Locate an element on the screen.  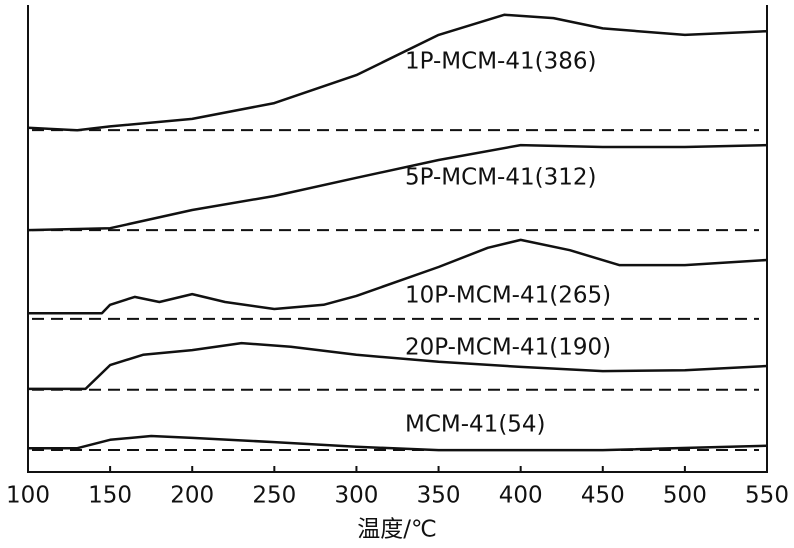
x-tick-label: 150 is located at coordinates (110, 496).